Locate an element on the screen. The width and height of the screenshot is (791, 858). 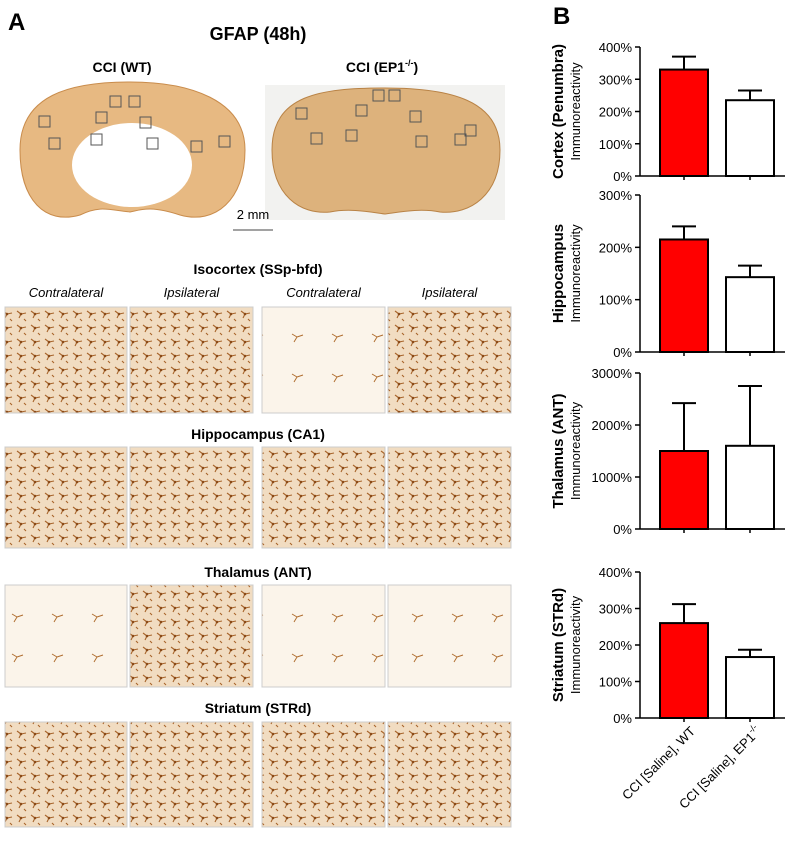
region-title: Striatum (STRd) is located at coordinates (258, 708).